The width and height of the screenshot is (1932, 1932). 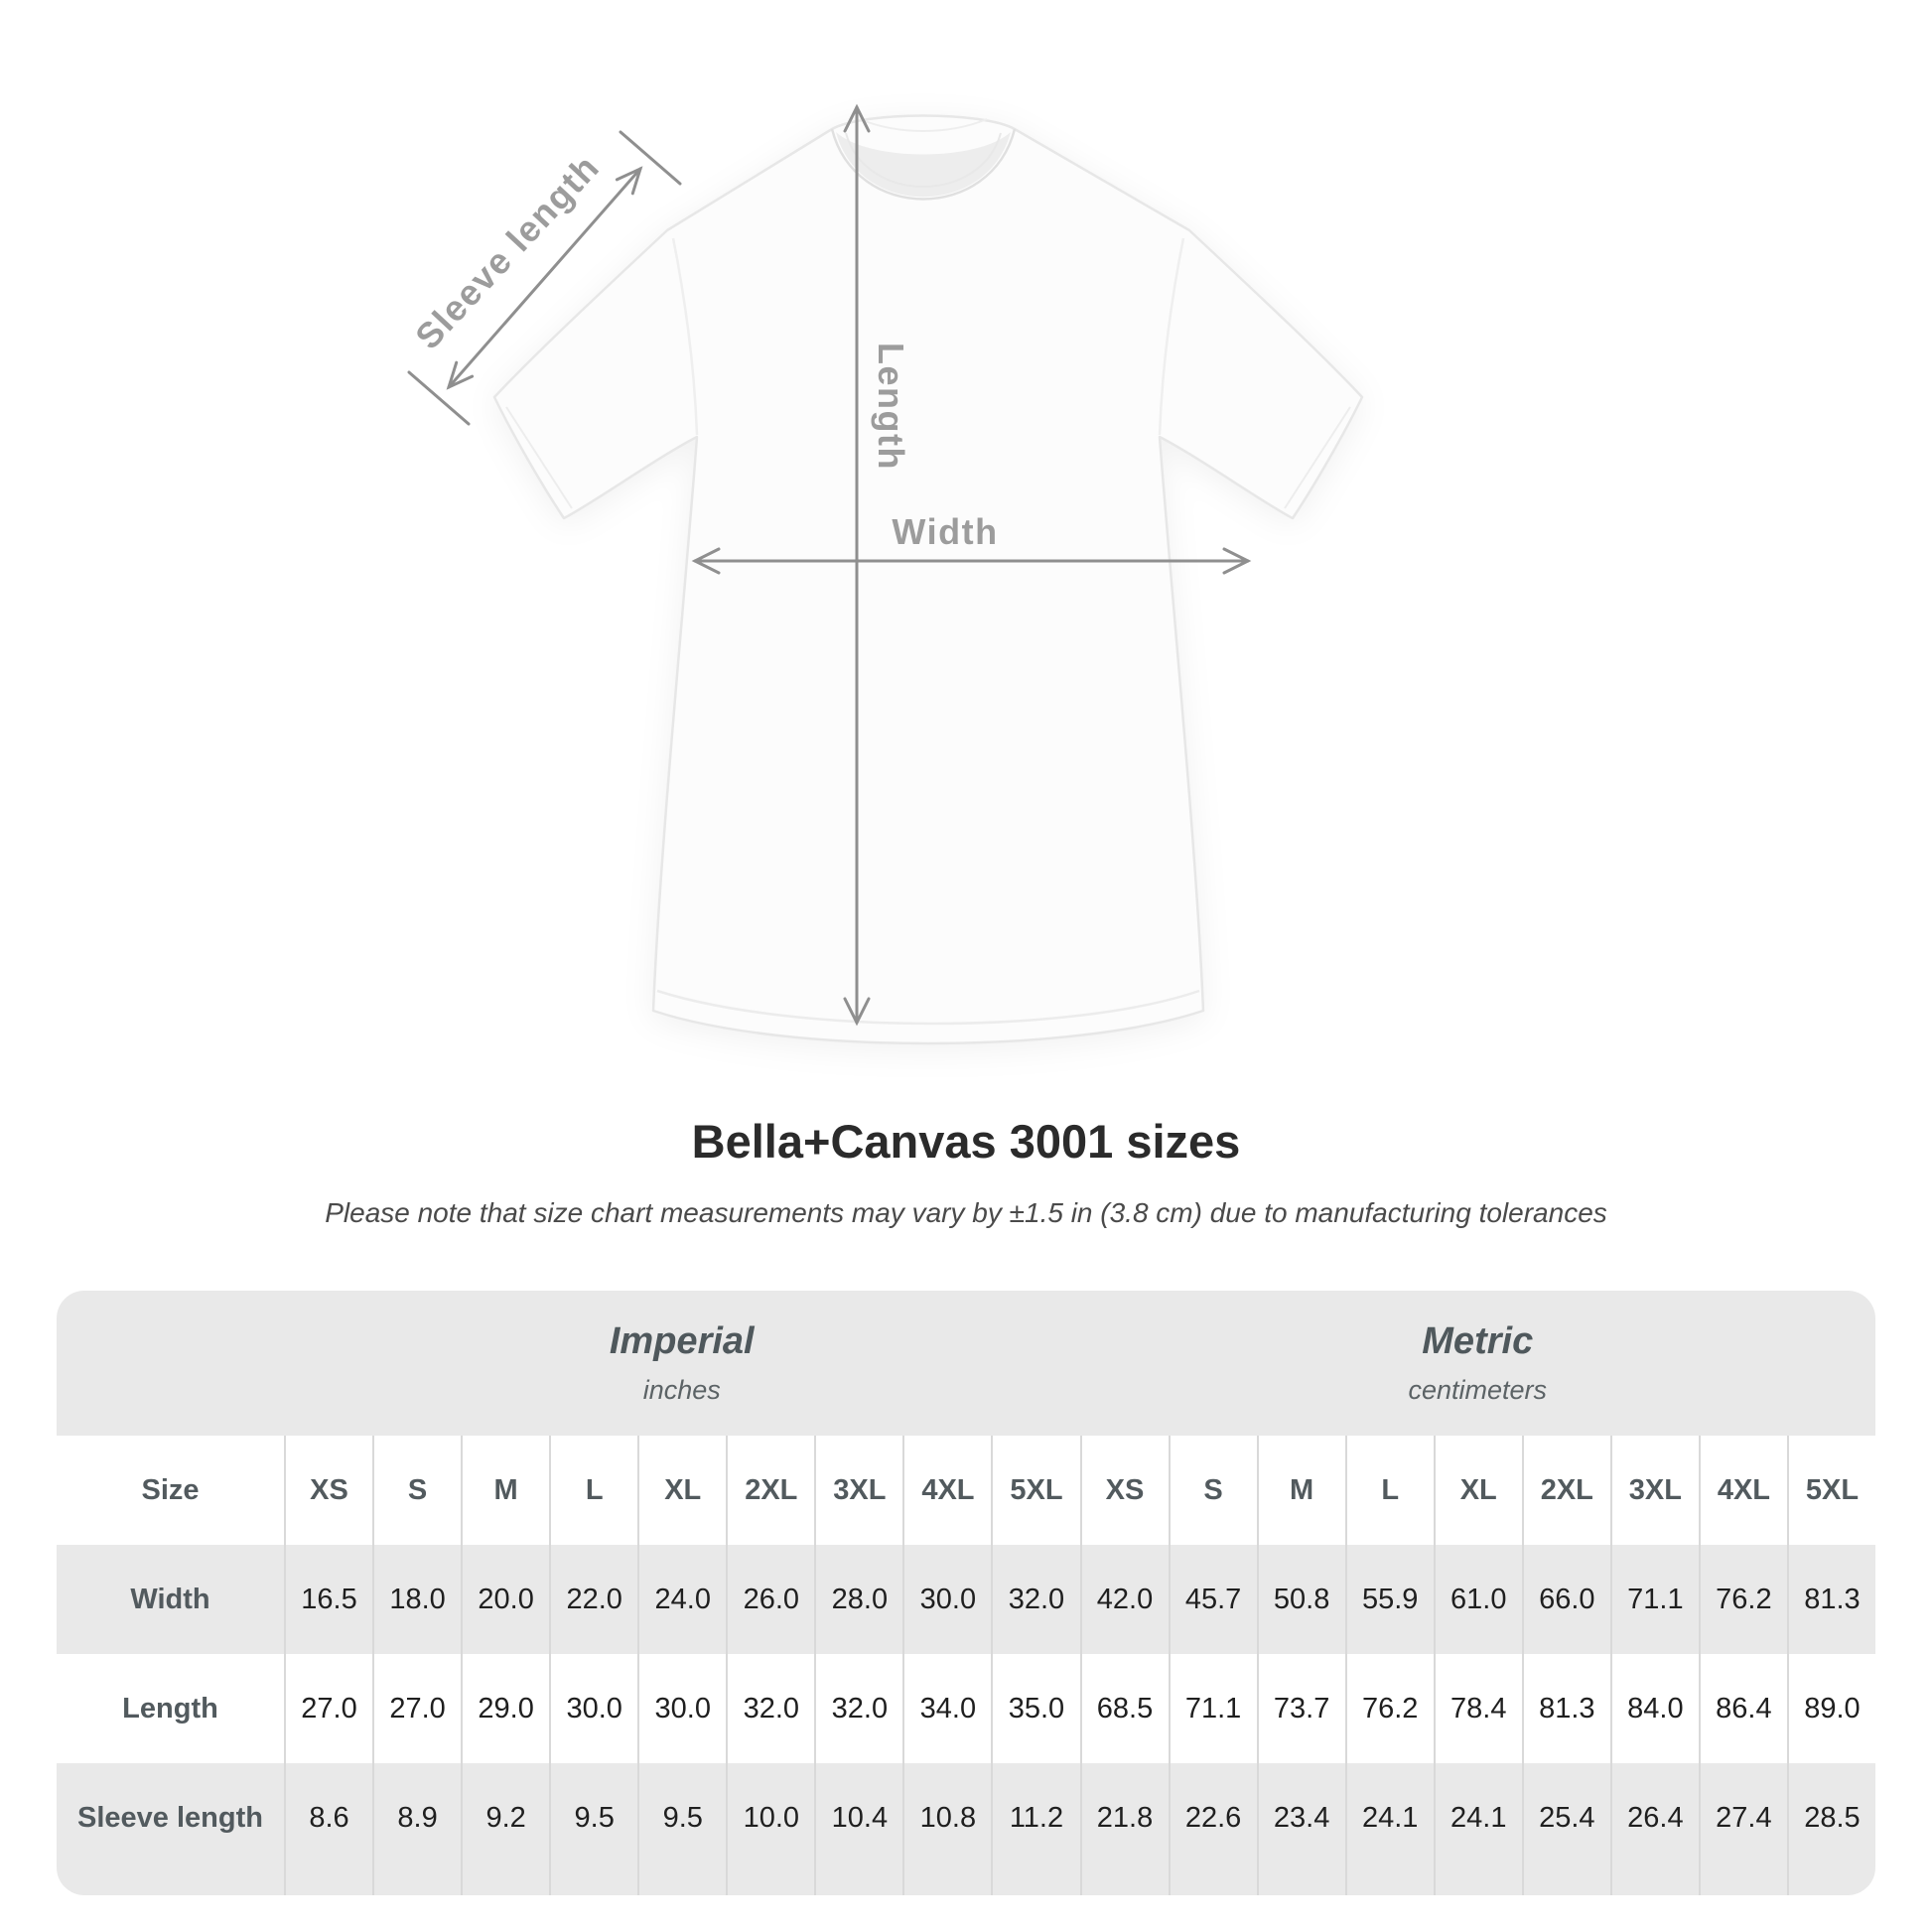 What do you see at coordinates (545, 278) in the screenshot?
I see `sleeve-length-arrow` at bounding box center [545, 278].